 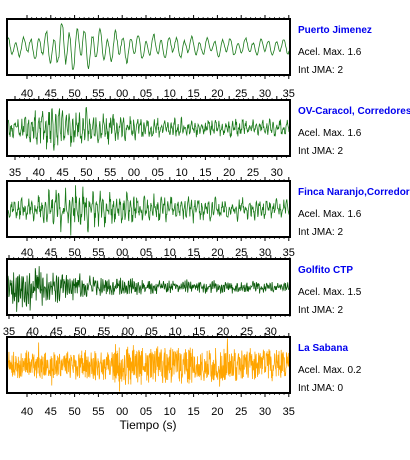 What do you see at coordinates (320, 388) in the screenshot?
I see `int-jma-label: Int JMA: 0` at bounding box center [320, 388].